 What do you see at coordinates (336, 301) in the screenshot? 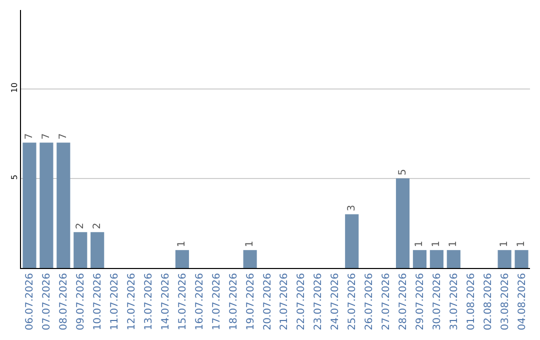
I see `x-tick-label: 24.07.2026` at bounding box center [336, 301].